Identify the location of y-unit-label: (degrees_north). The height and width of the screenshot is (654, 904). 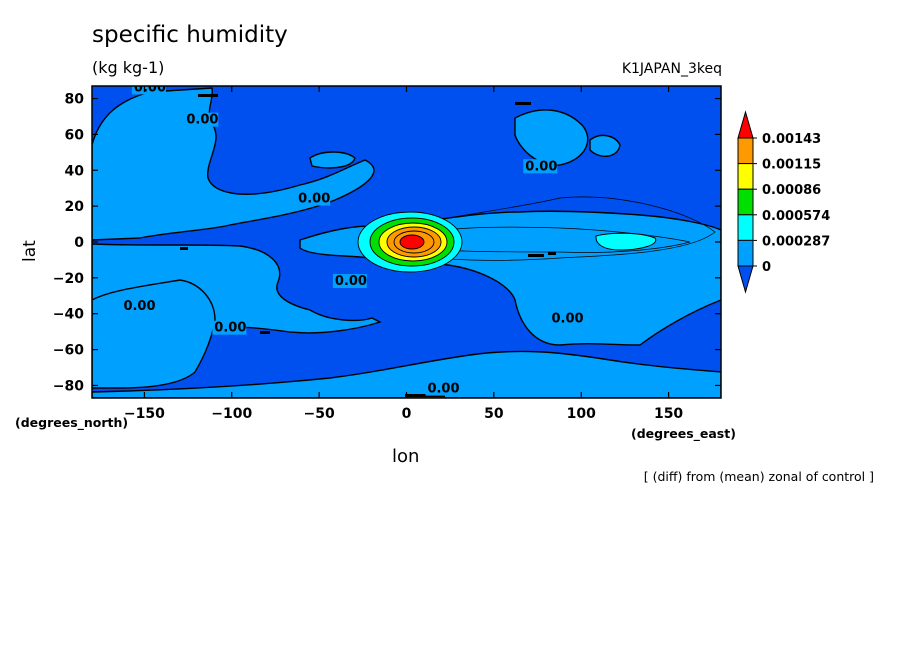
(72, 422).